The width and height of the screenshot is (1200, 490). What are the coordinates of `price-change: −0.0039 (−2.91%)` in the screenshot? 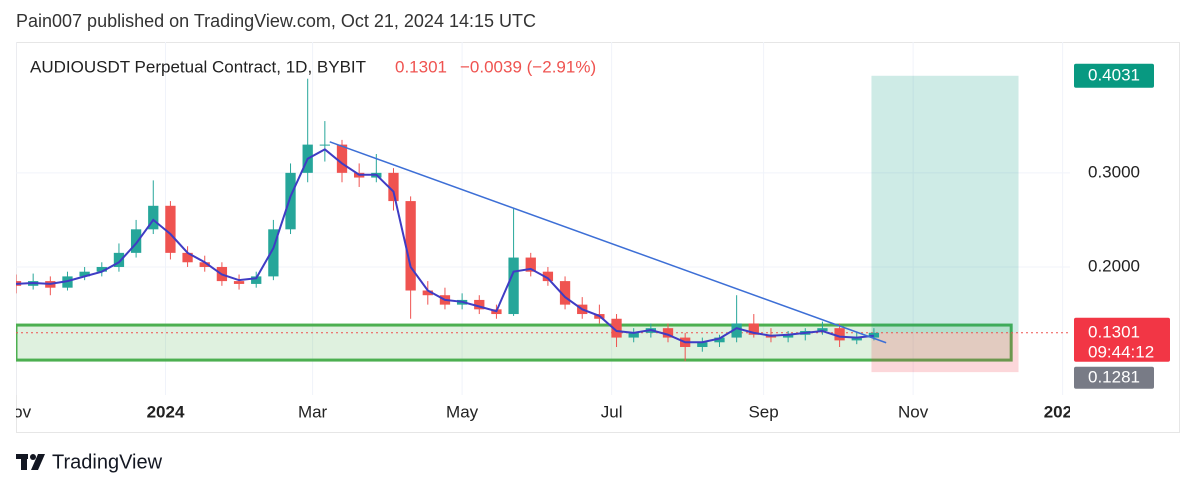 It's located at (528, 66).